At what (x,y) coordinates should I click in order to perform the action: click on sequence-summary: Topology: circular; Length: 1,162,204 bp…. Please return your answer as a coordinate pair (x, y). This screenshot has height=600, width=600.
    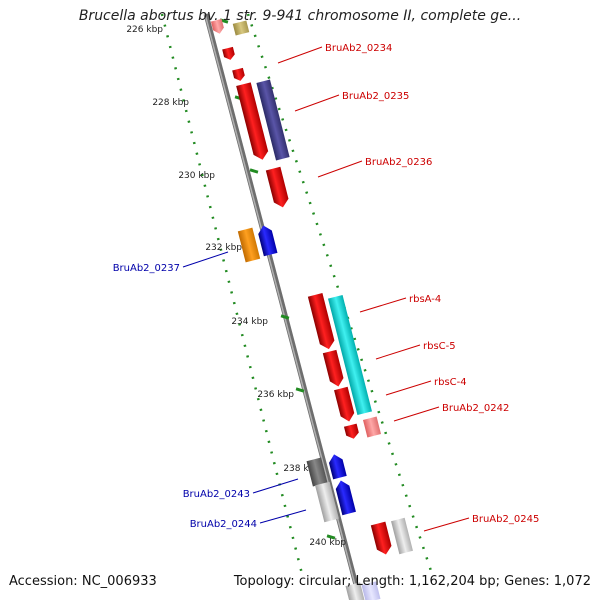
    Looking at the image, I should click on (412, 581).